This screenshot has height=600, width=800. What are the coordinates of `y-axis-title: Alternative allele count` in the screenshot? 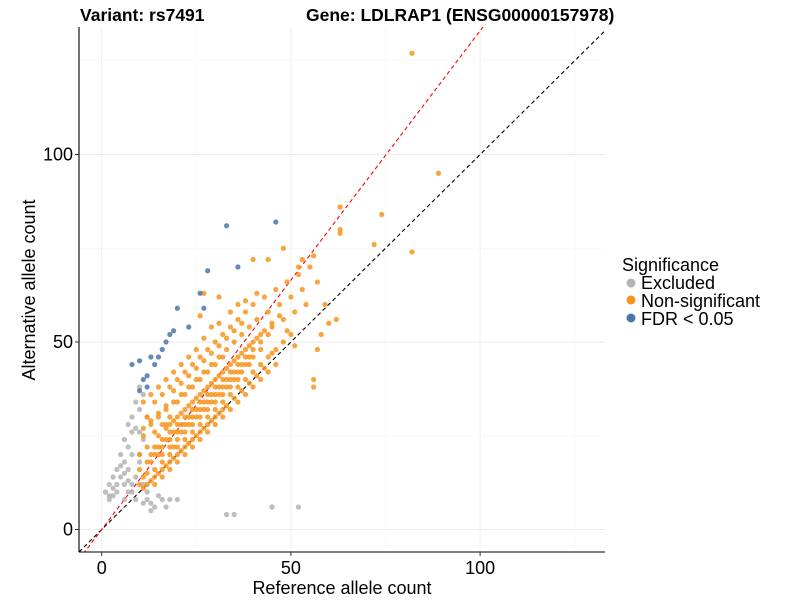 It's located at (29, 289).